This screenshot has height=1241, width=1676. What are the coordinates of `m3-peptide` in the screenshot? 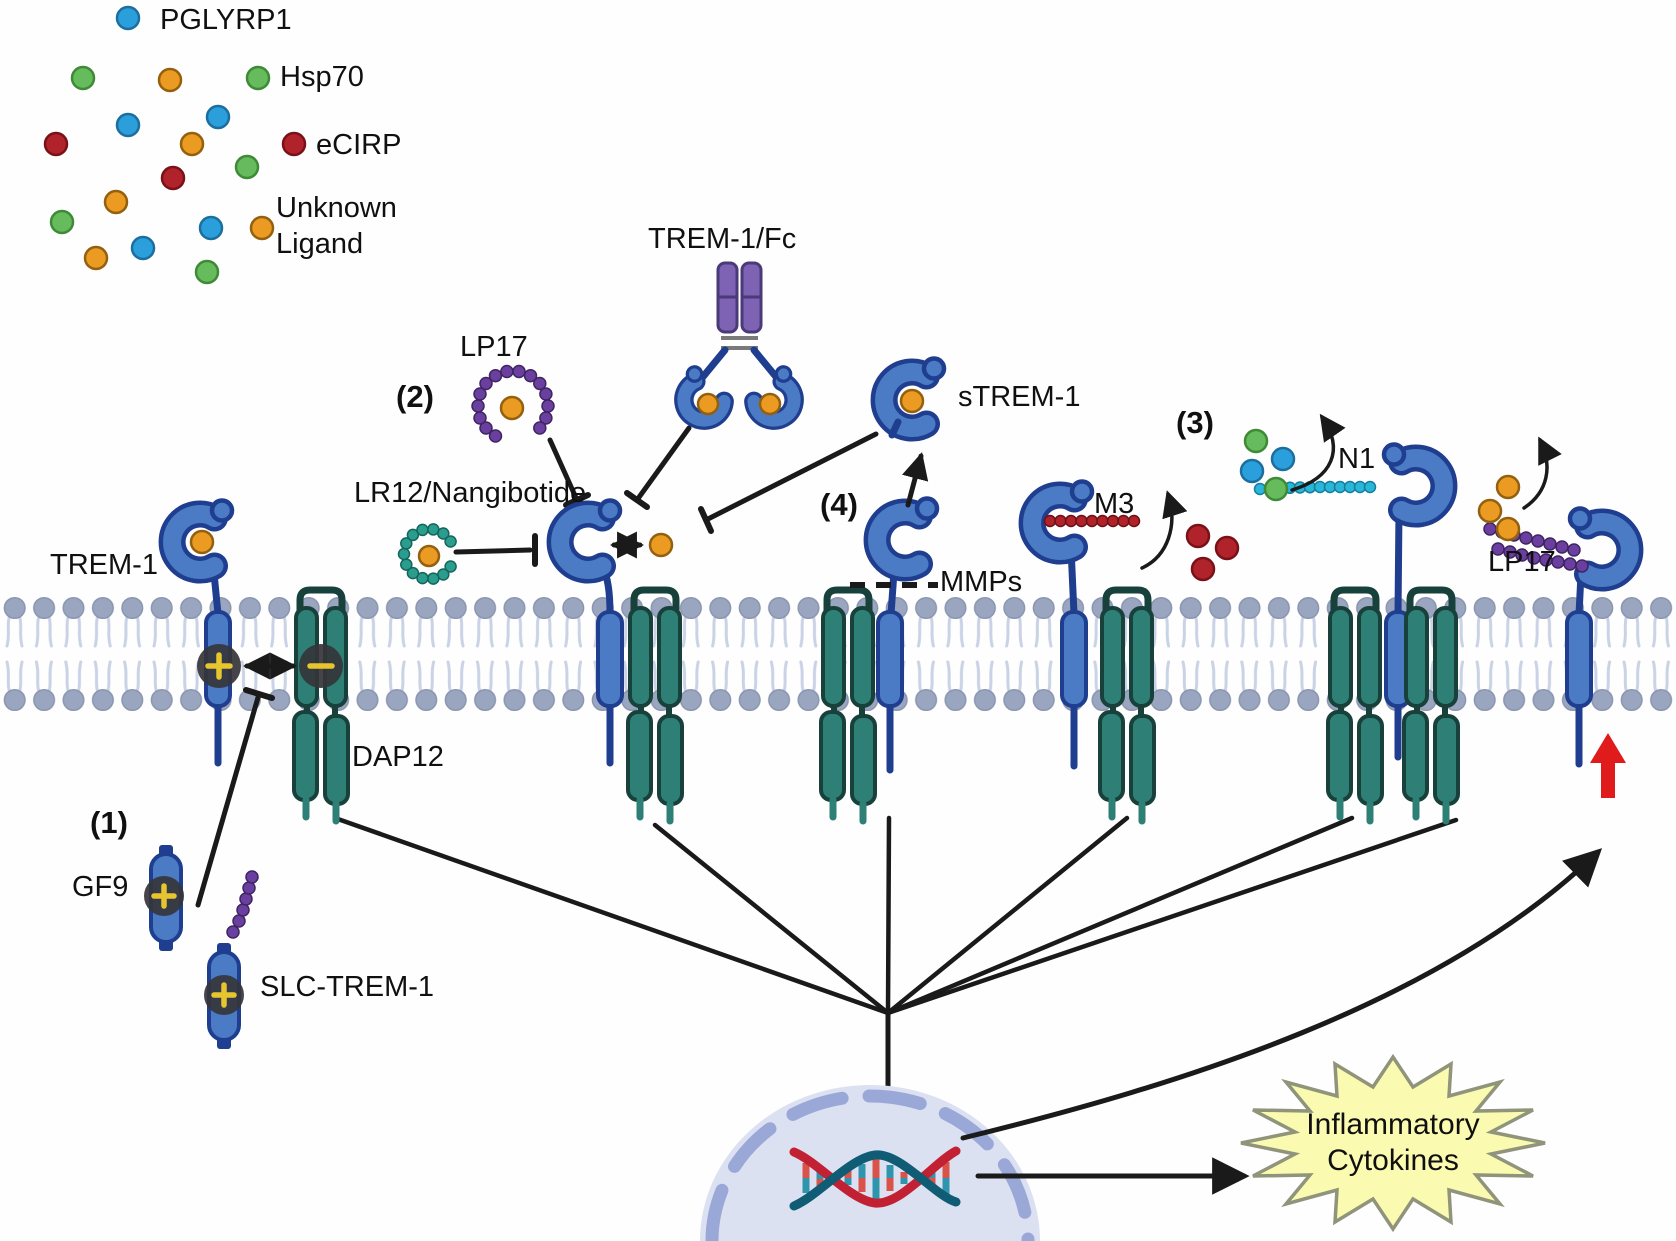 It's located at (1092, 521).